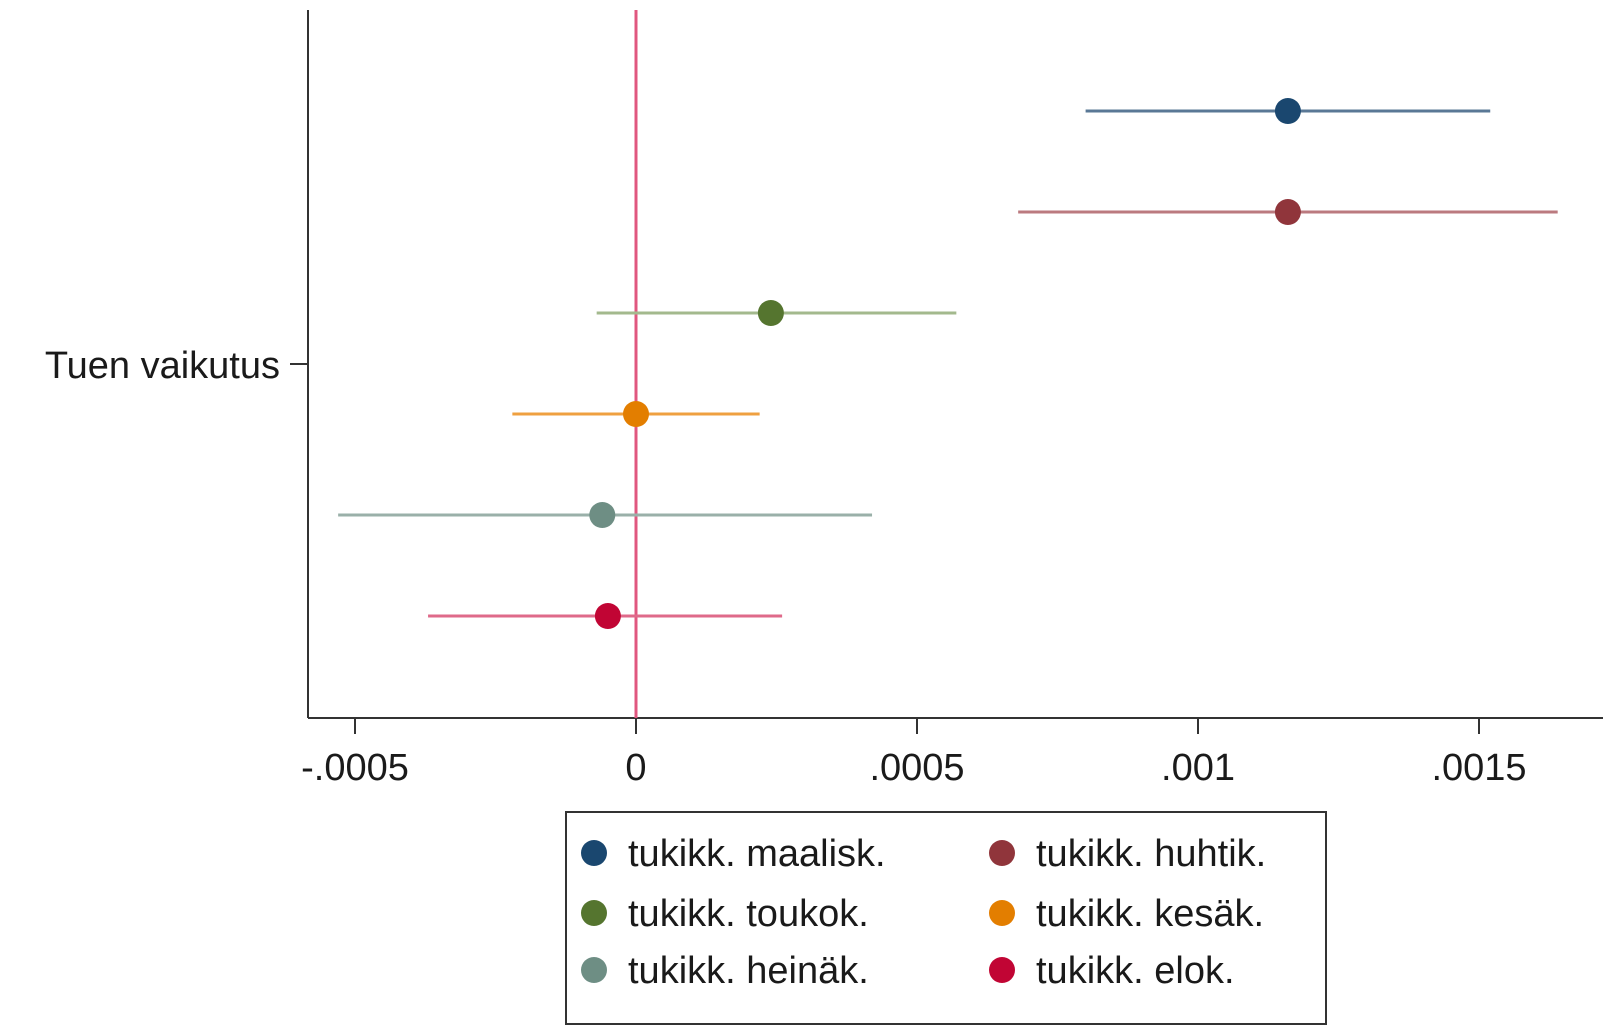 This screenshot has height=1028, width=1603. Describe the element at coordinates (162, 366) in the screenshot. I see `y-category-label: Tuen vaikutus` at that location.